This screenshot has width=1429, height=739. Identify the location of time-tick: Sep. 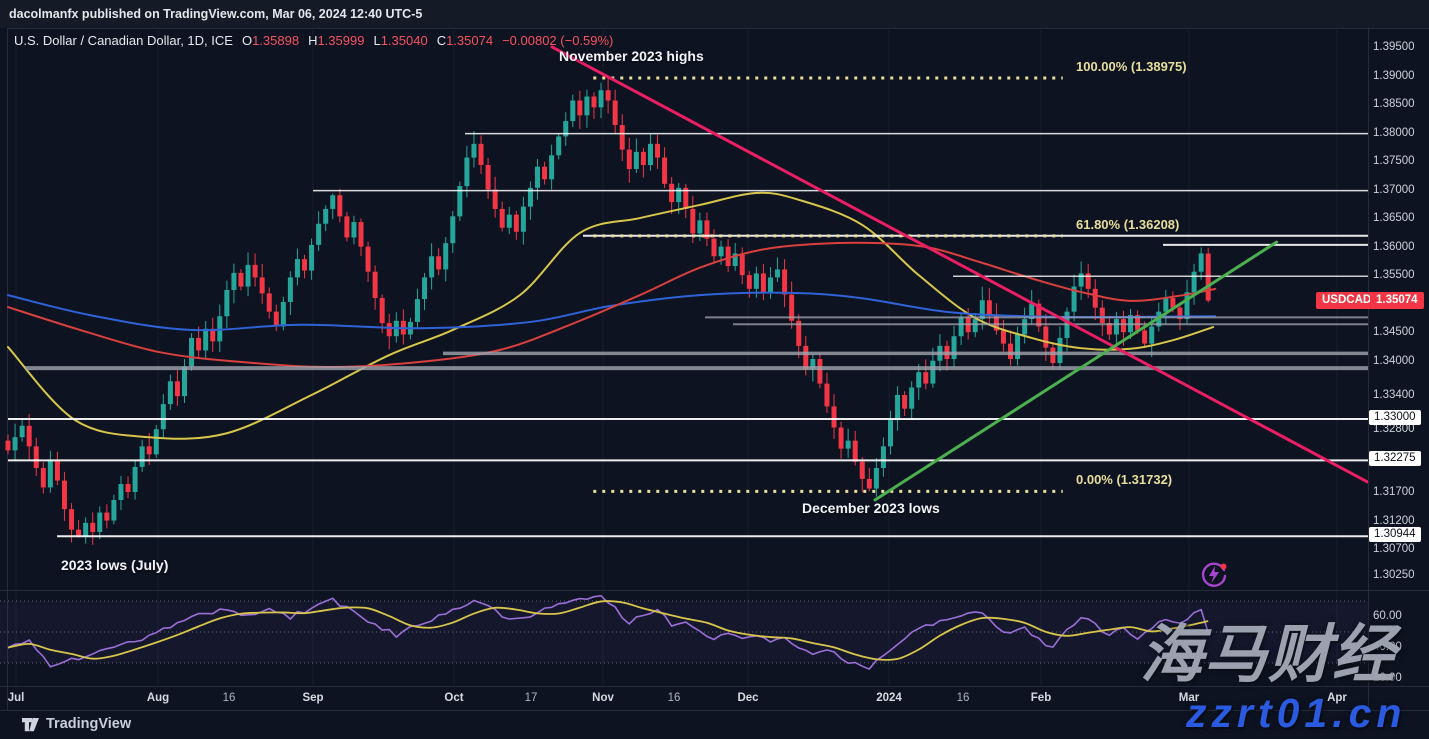
(313, 698).